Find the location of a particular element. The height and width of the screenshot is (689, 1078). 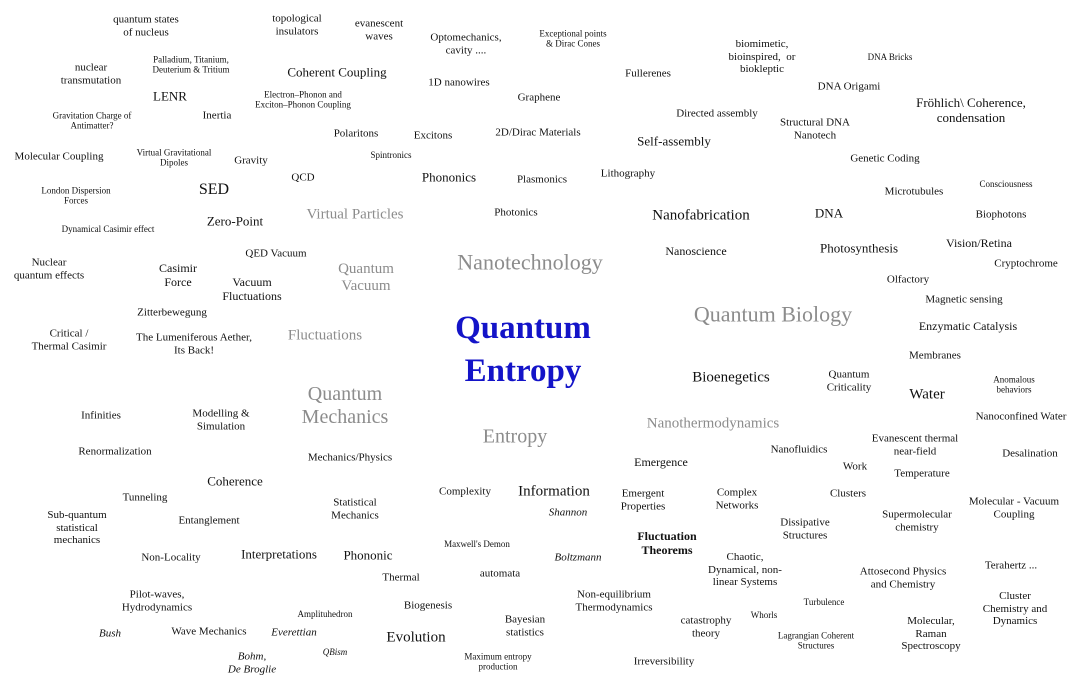

term-magnetic-sensing: Magnetic sensing is located at coordinates (964, 299).